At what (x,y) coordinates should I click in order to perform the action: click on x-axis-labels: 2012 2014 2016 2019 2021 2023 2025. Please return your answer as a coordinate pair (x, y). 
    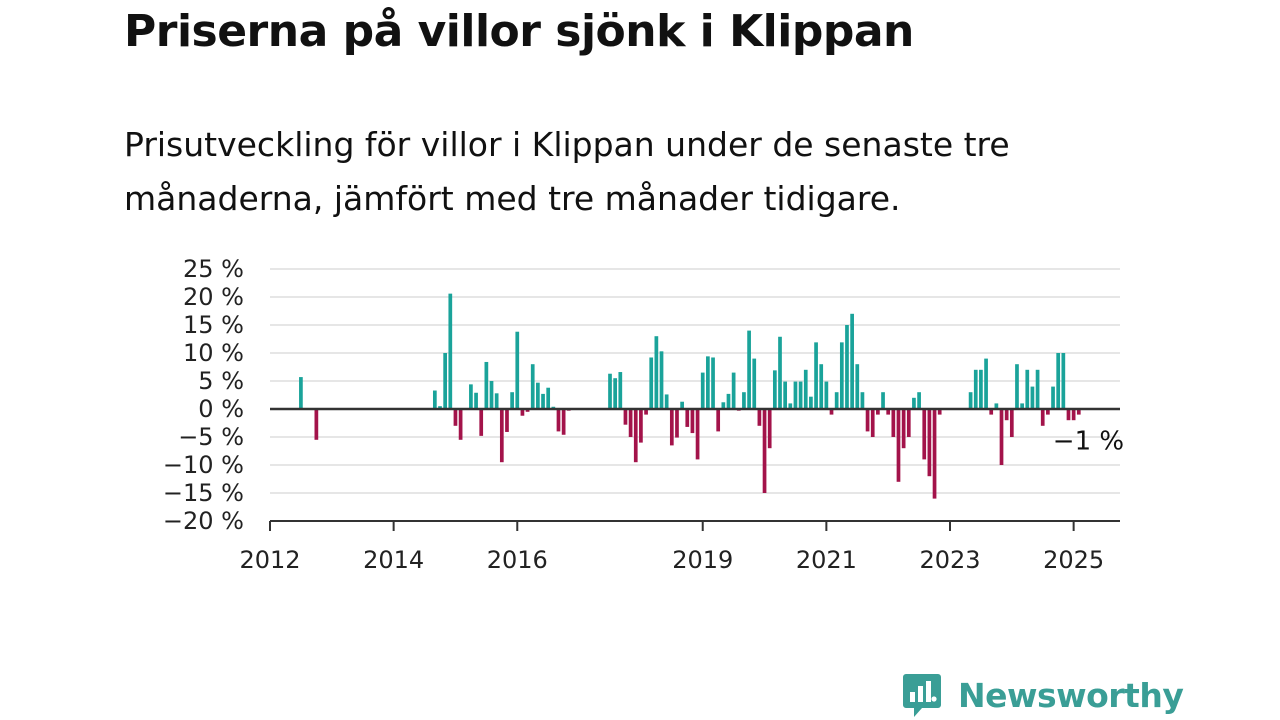
    Looking at the image, I should click on (671, 560).